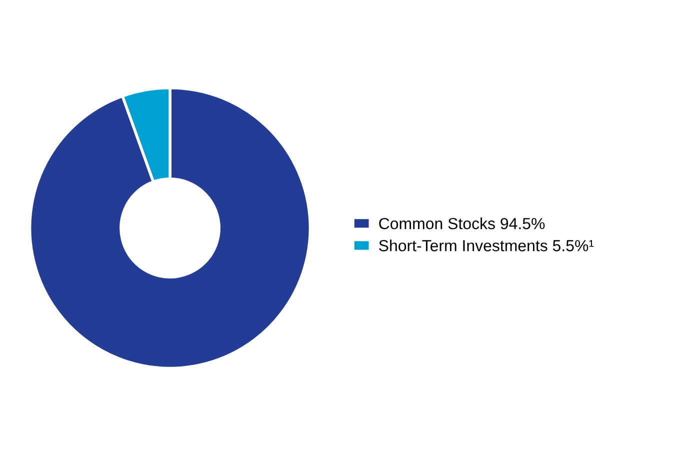  Describe the element at coordinates (462, 224) in the screenshot. I see `legend-label: Common Stocks 94.5%` at that location.